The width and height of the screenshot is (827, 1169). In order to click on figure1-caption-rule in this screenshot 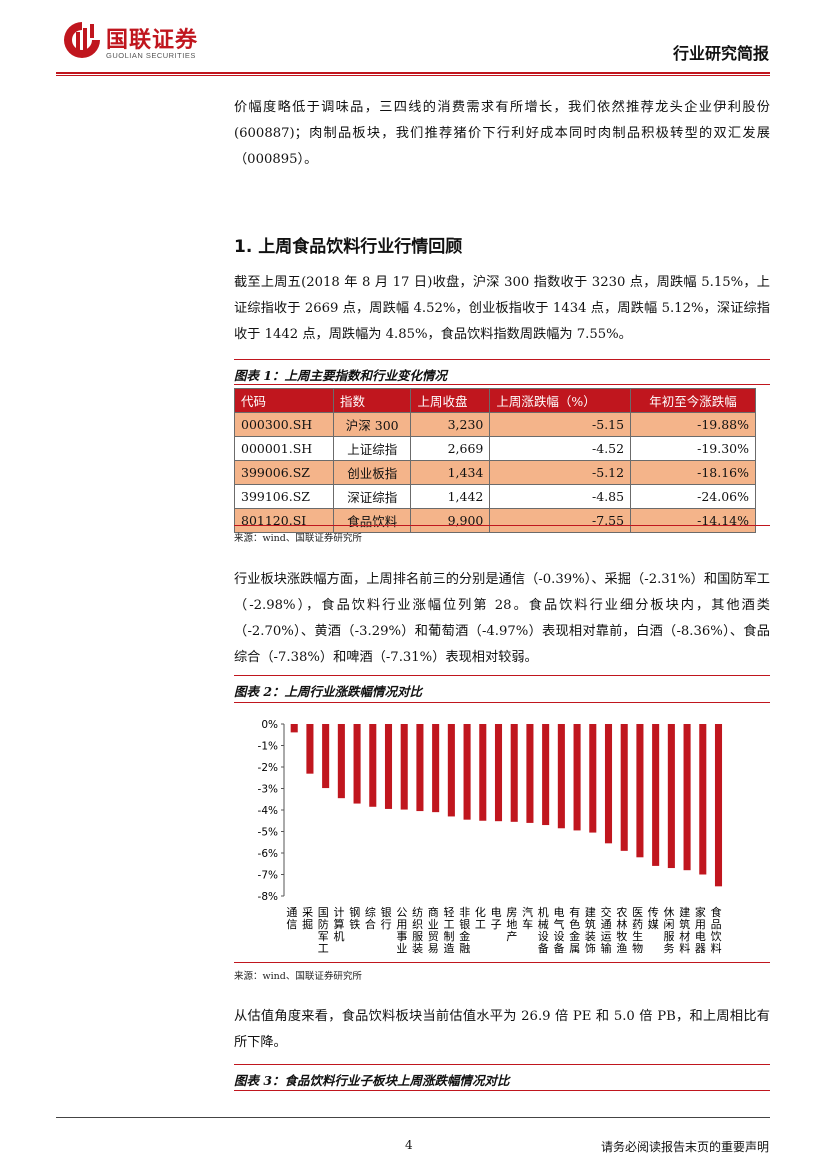, I will do `click(502, 384)`.